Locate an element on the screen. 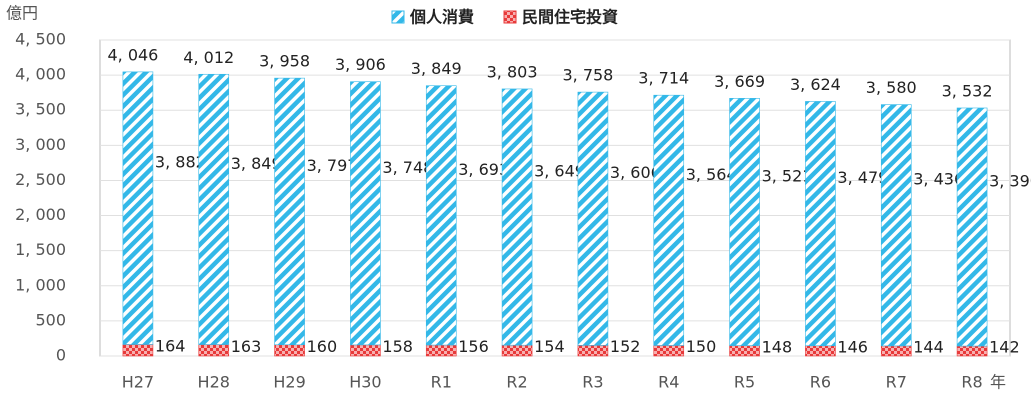  x-tick-label: R5 is located at coordinates (744, 382).